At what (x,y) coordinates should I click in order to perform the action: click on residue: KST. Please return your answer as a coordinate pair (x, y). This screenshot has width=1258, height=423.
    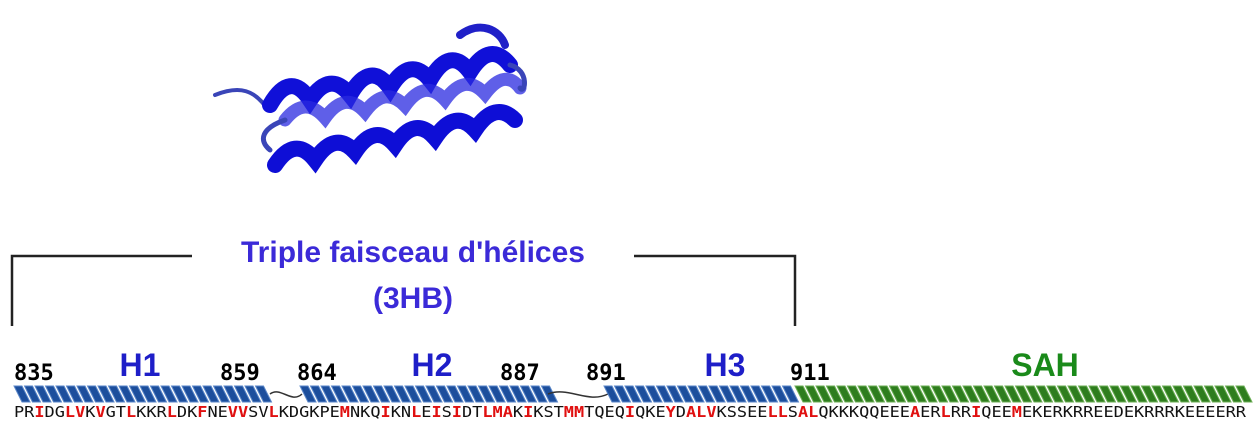
    Looking at the image, I should click on (548, 412).